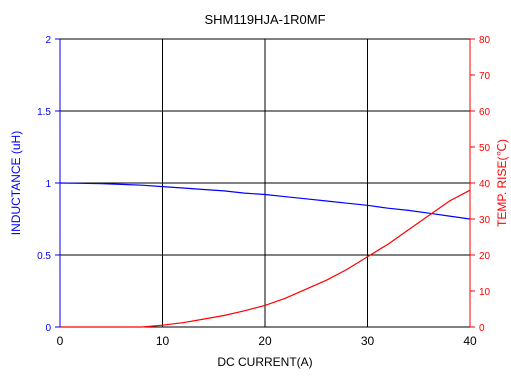  Describe the element at coordinates (502, 183) in the screenshot. I see `y-axis-right-label: TEMP. RISE(℃)` at that location.